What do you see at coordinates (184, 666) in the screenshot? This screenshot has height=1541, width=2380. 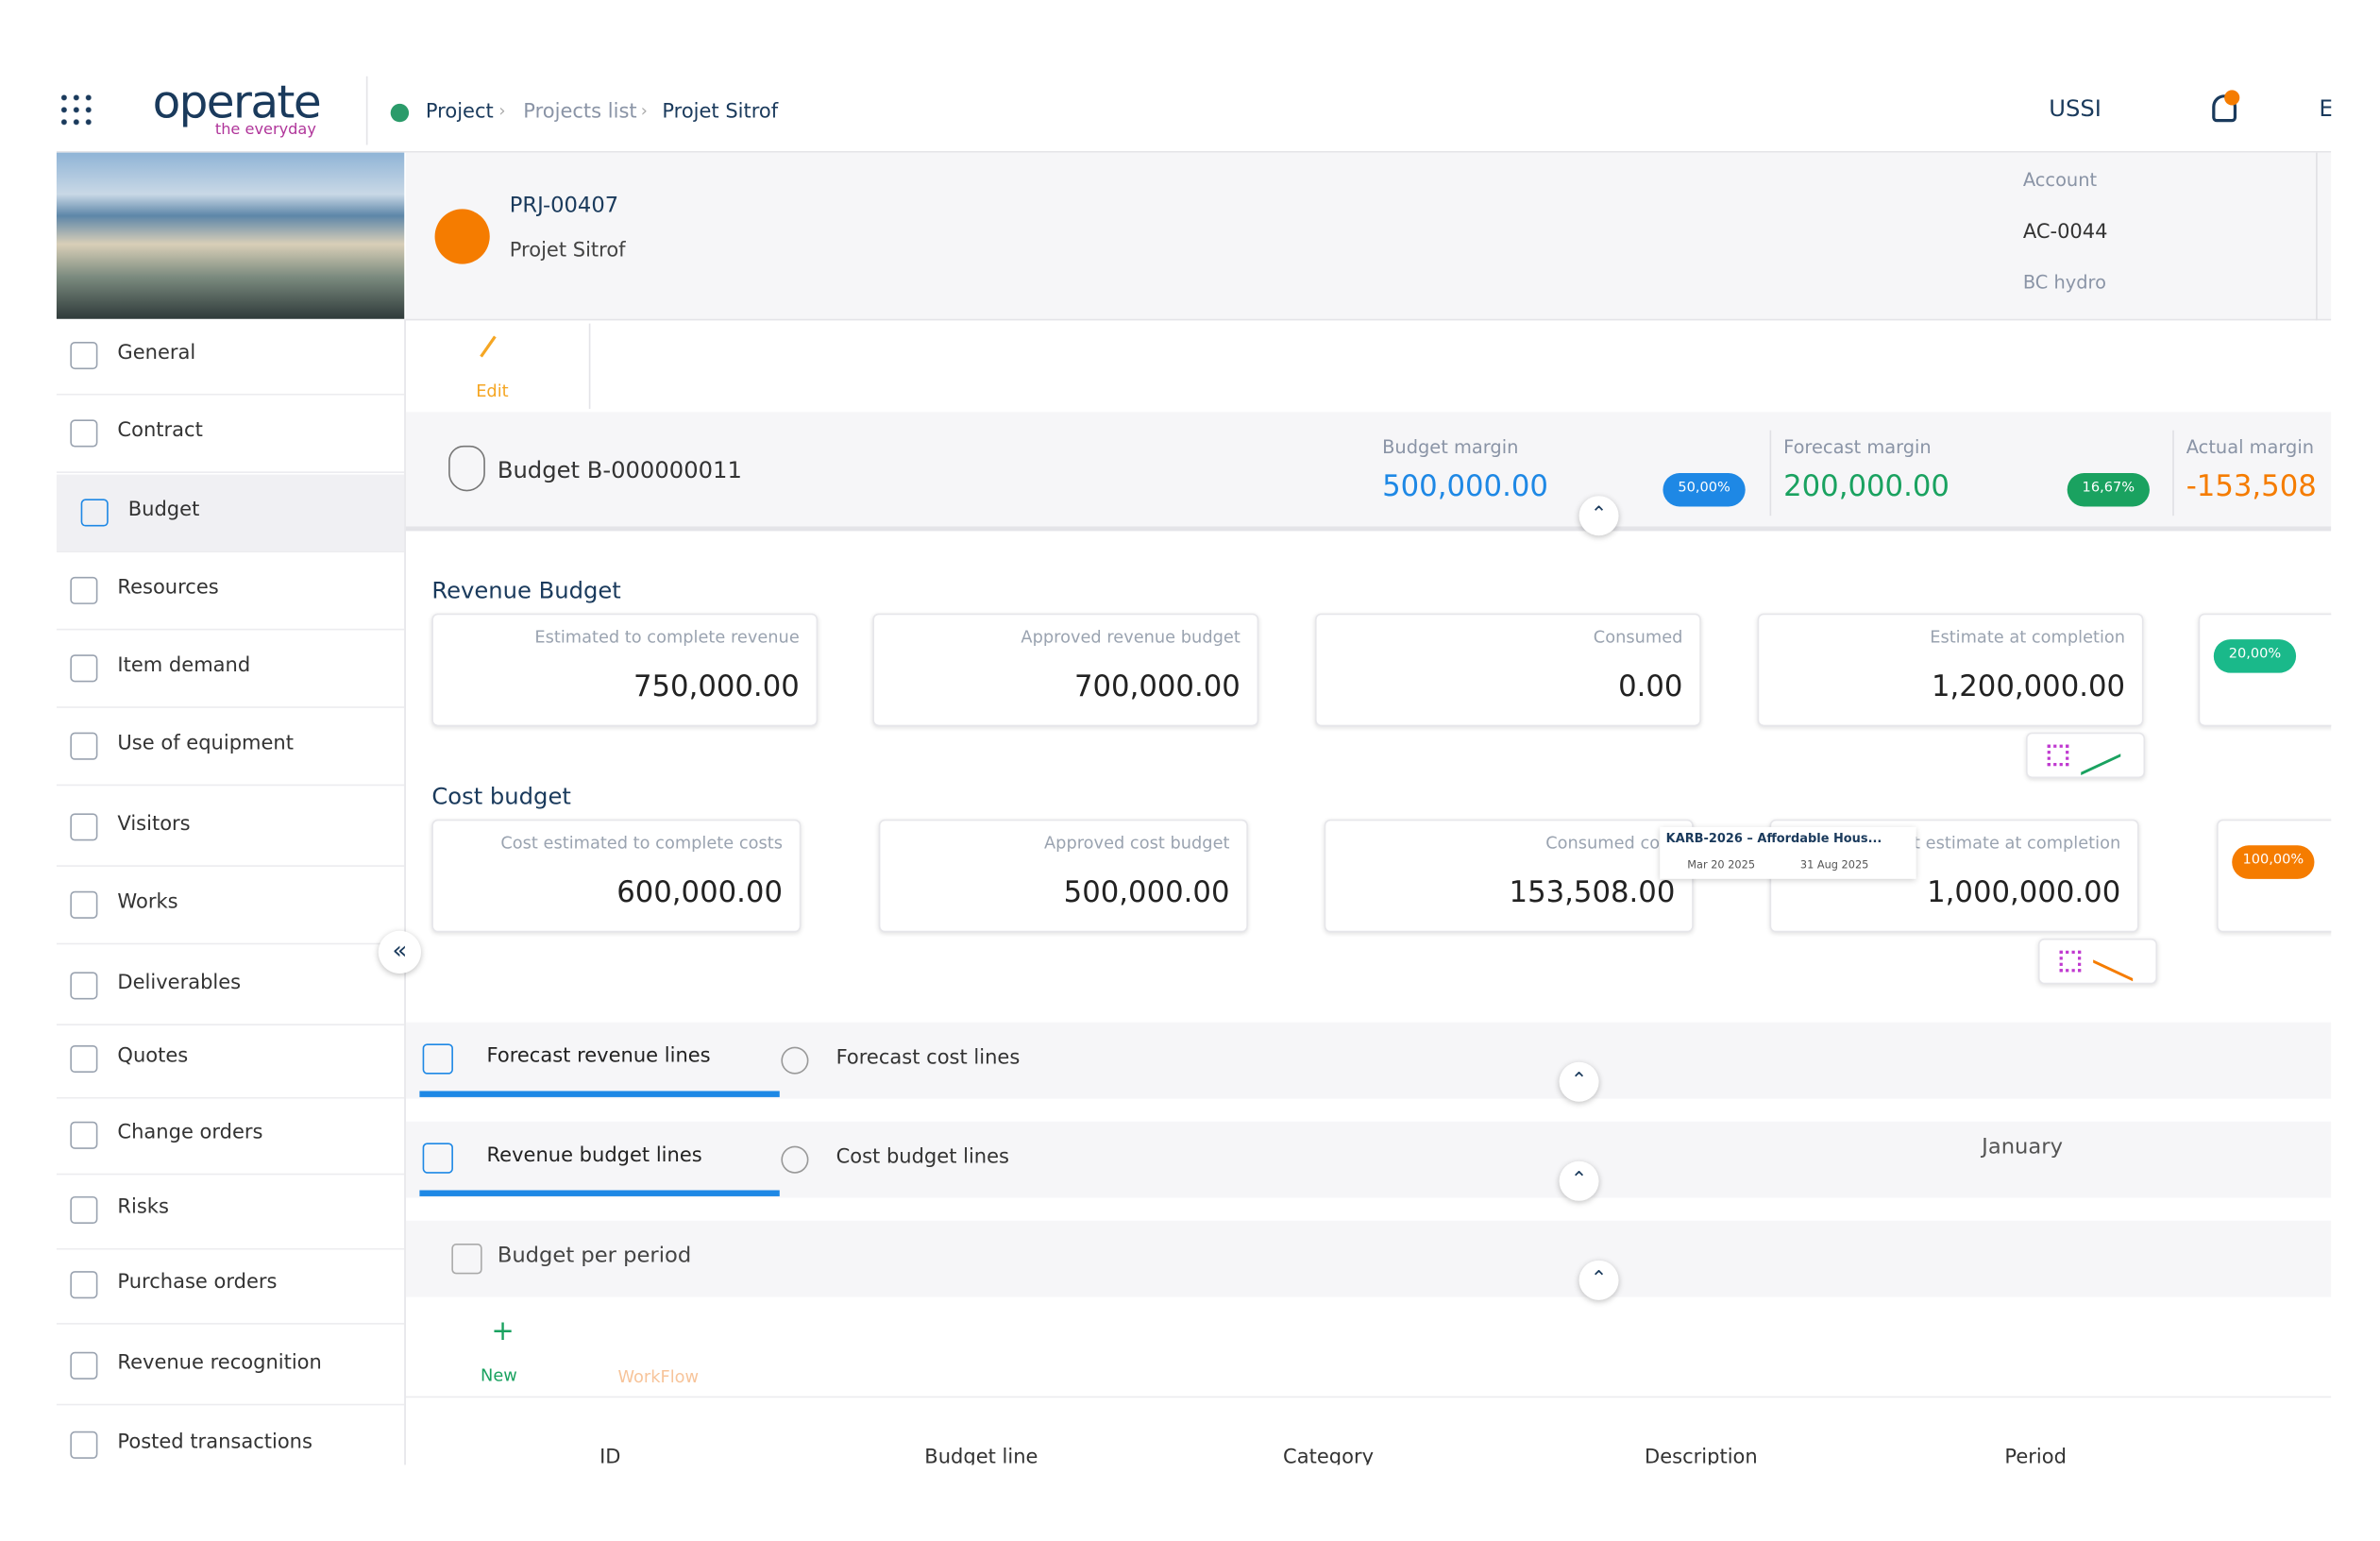 I see `sidebar-item: Item demand` at bounding box center [184, 666].